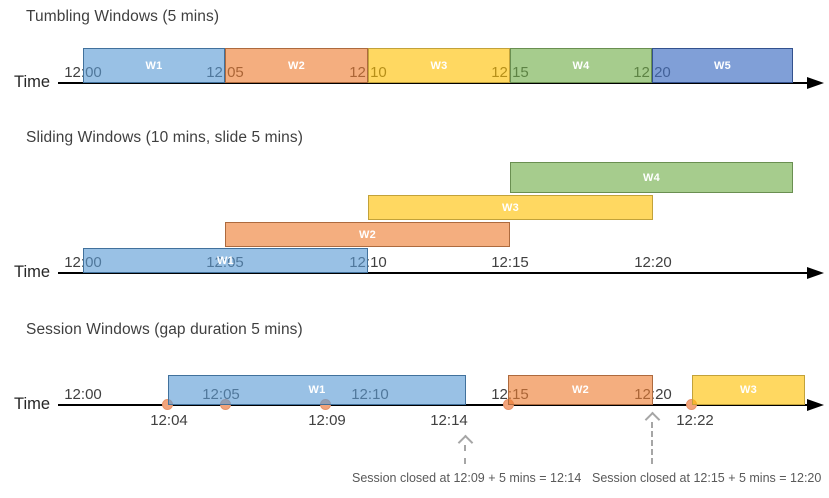  Describe the element at coordinates (164, 329) in the screenshot. I see `section-title-session: Session Windows (gap duration 5 mins)` at that location.